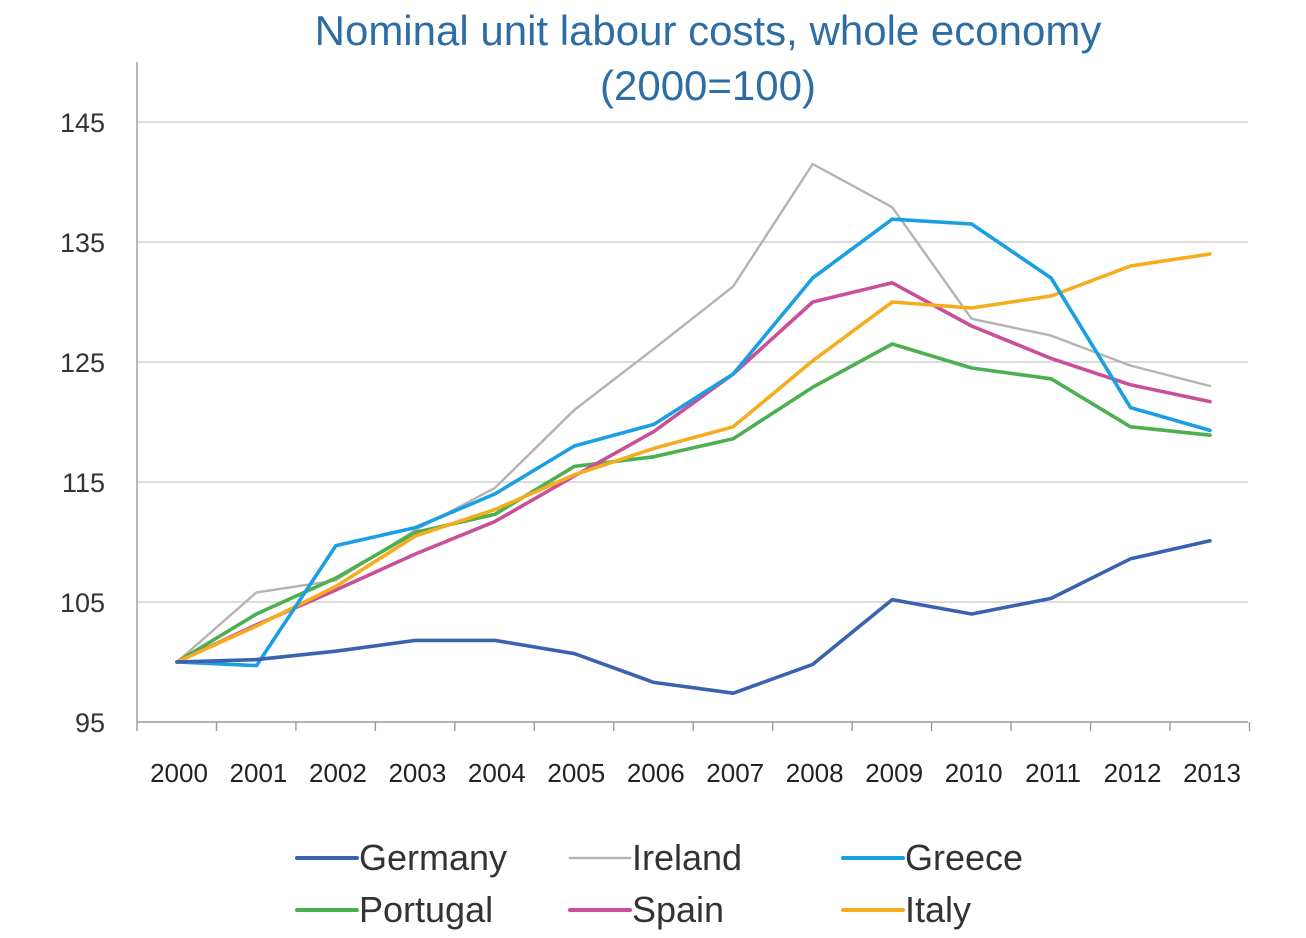 The width and height of the screenshot is (1306, 938). Describe the element at coordinates (693, 617) in the screenshot. I see `series-line-germany` at that location.